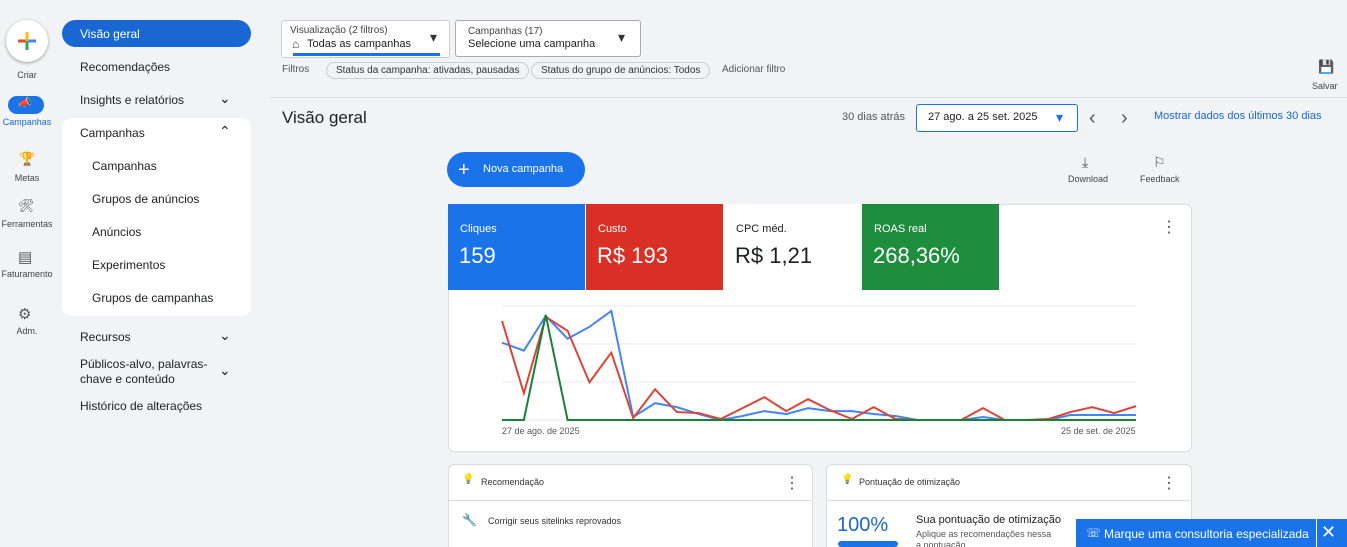 The image size is (1347, 547). What do you see at coordinates (1092, 118) in the screenshot?
I see `icon: ‹` at bounding box center [1092, 118].